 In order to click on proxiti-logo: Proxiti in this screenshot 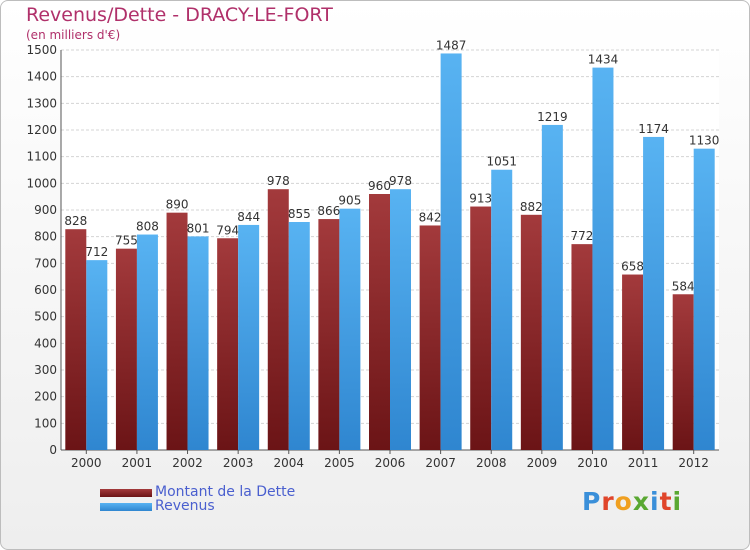, I will do `click(632, 501)`.